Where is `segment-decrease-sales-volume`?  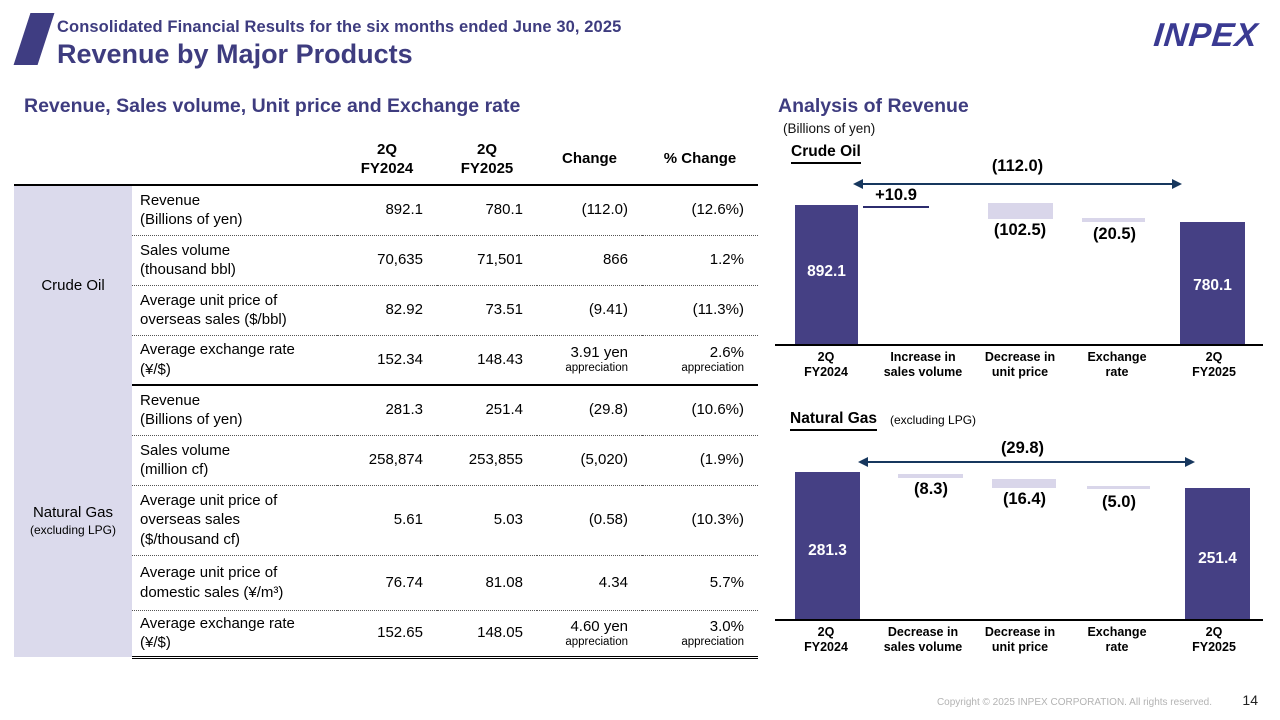
segment-decrease-sales-volume is located at coordinates (930, 476).